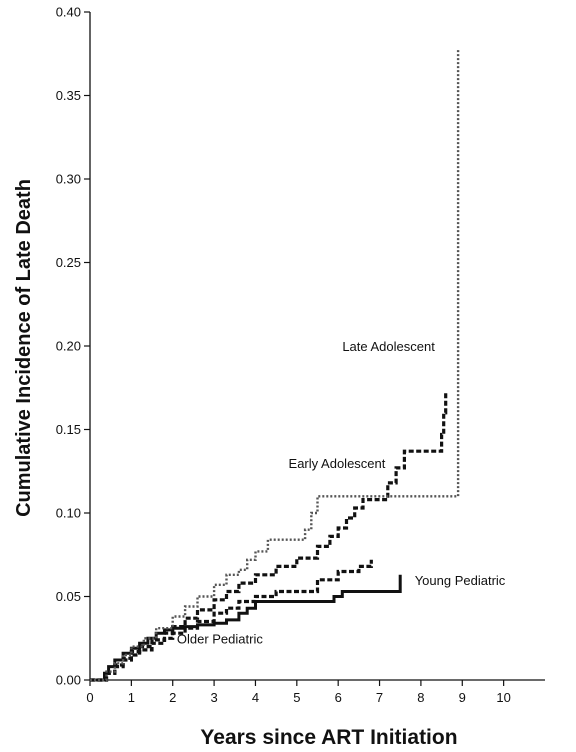 This screenshot has height=752, width=576. What do you see at coordinates (460, 580) in the screenshot?
I see `series-label: Young Pediatric` at bounding box center [460, 580].